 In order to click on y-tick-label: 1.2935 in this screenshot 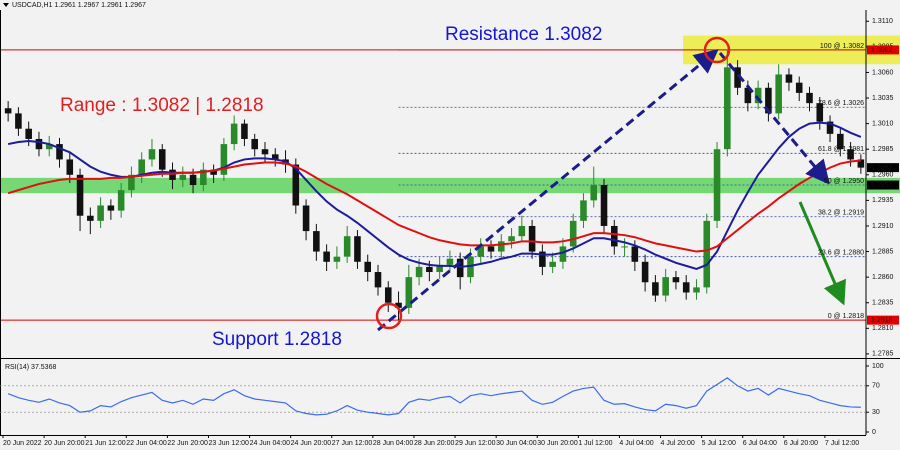, I will do `click(883, 200)`.